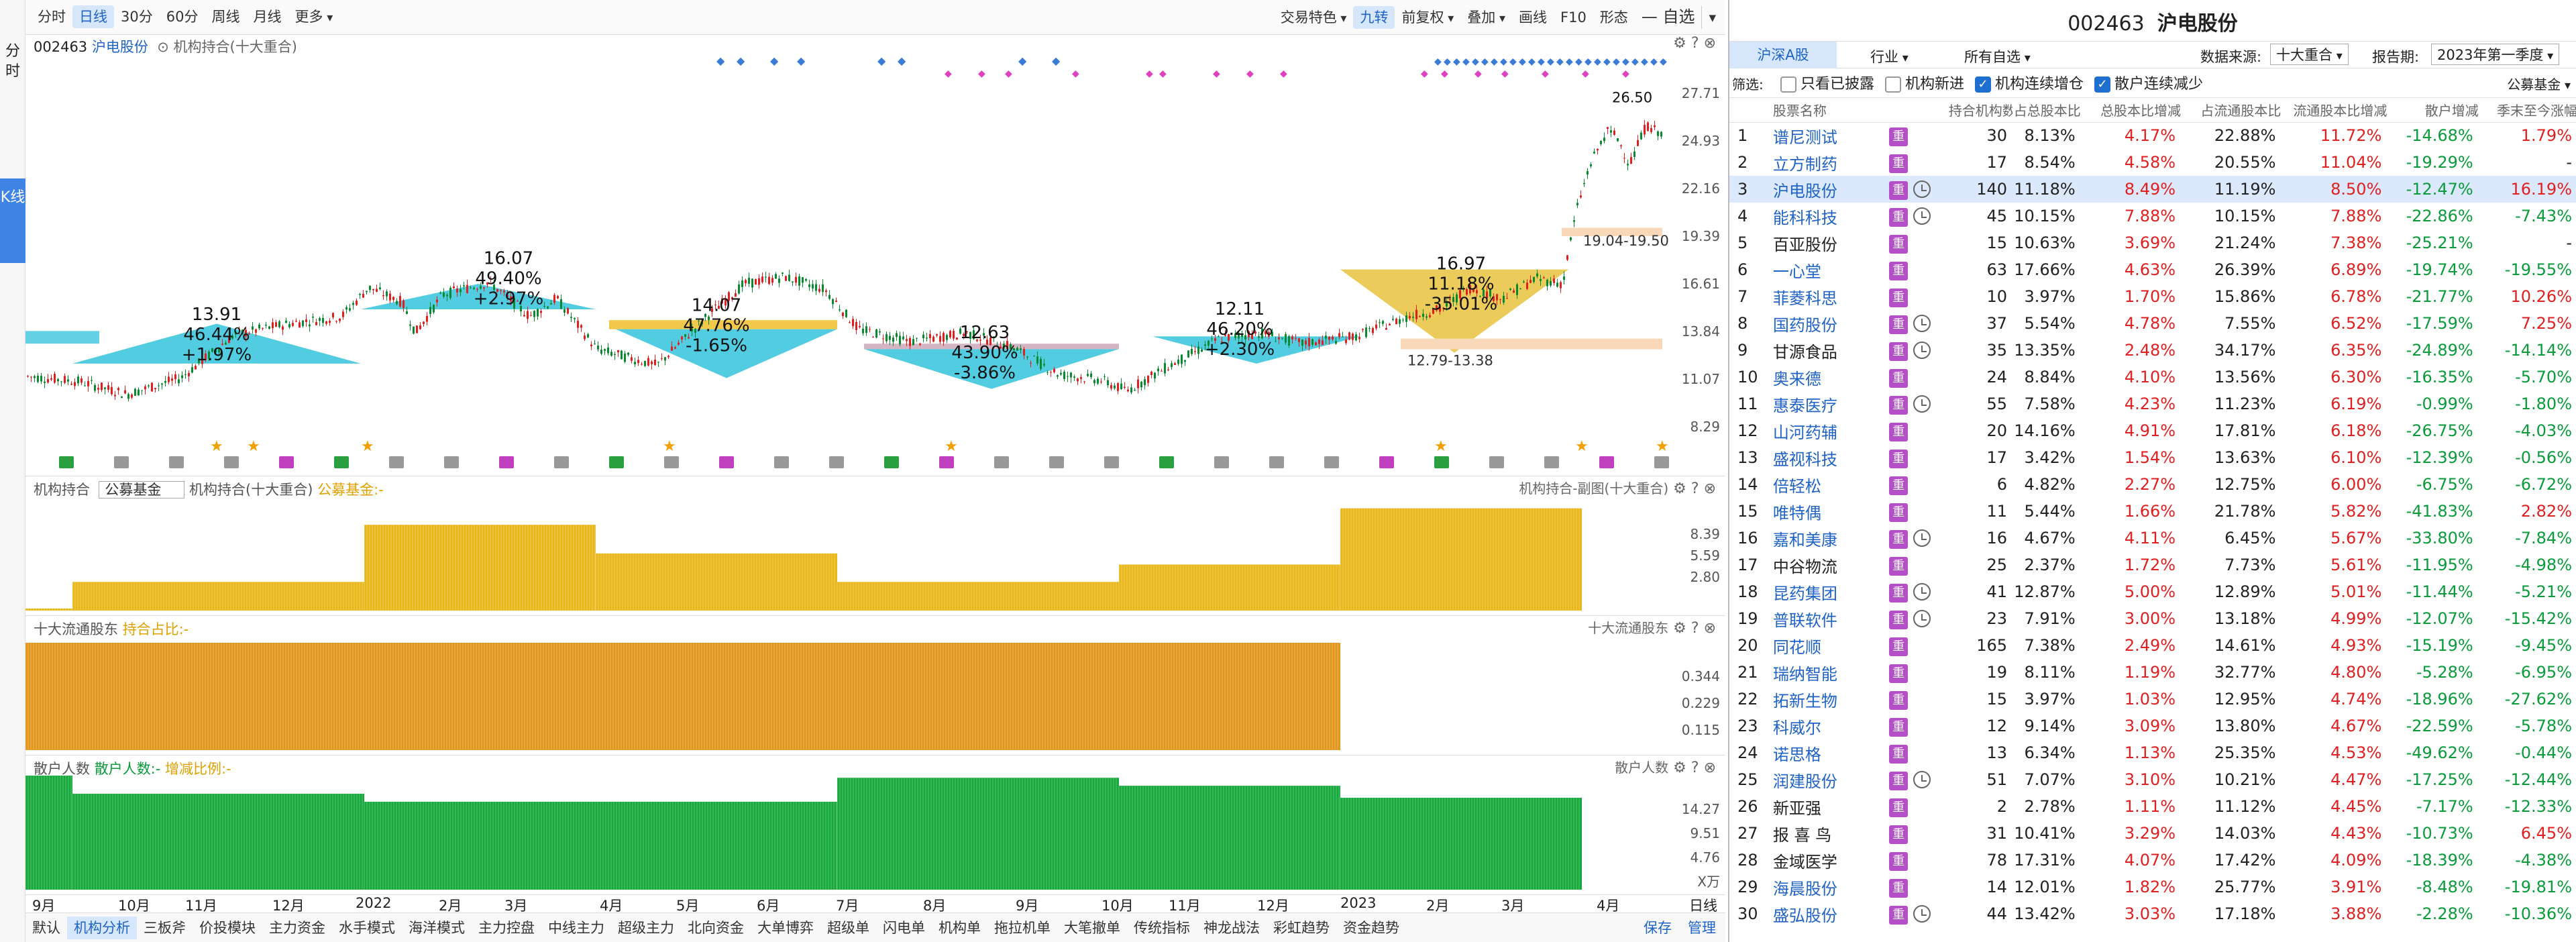 The image size is (2576, 942). I want to click on period-intraday: 分时, so click(52, 17).